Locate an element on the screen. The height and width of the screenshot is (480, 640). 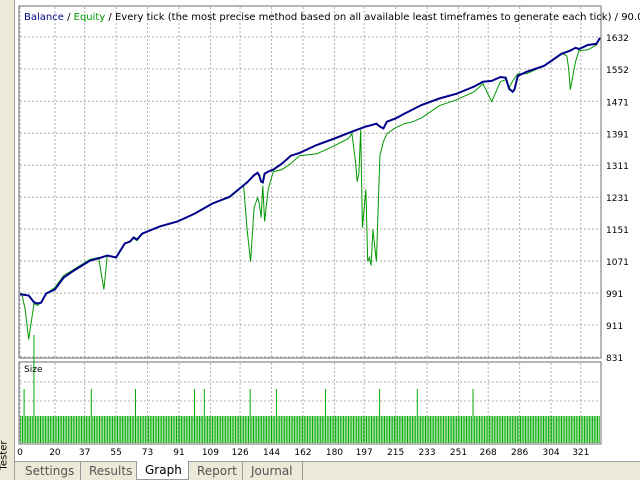
x-tick-label: 0 is located at coordinates (20, 453).